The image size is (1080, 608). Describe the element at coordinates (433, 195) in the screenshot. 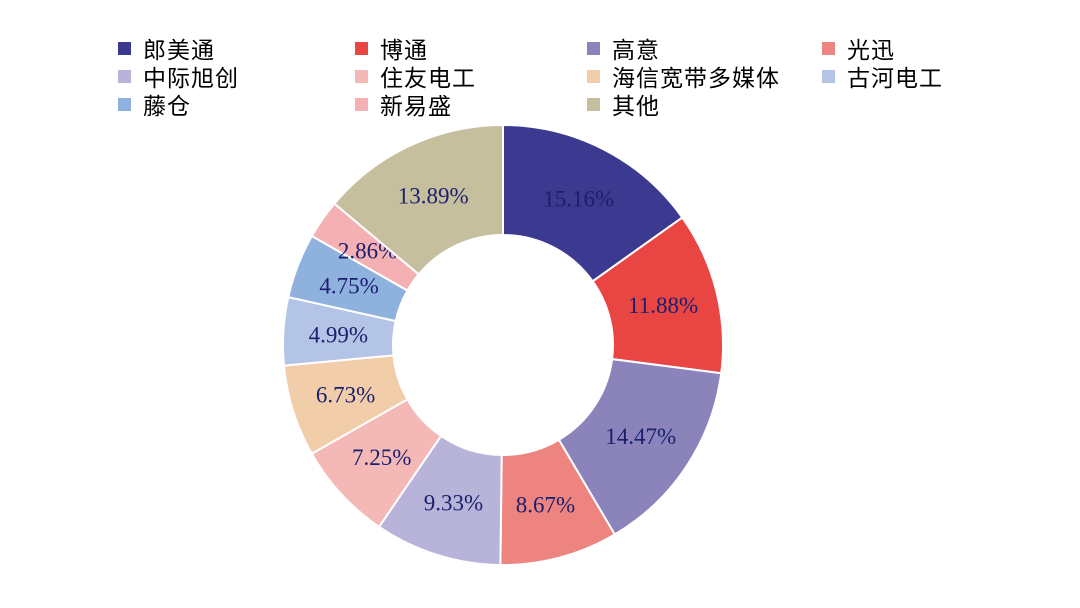

I see `slice-value-label: 13.89%` at that location.